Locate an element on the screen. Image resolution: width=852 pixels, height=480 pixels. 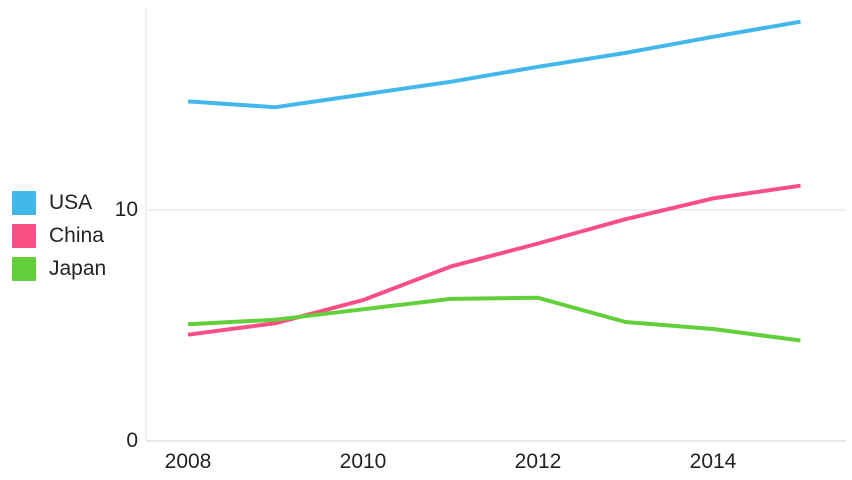
legend-label-usa: USA is located at coordinates (71, 202).